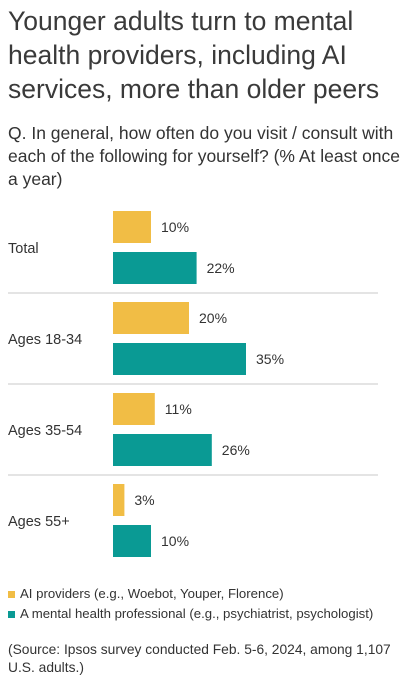 The image size is (411, 692). What do you see at coordinates (39, 522) in the screenshot?
I see `category-label-ages-55: Ages 55+` at bounding box center [39, 522].